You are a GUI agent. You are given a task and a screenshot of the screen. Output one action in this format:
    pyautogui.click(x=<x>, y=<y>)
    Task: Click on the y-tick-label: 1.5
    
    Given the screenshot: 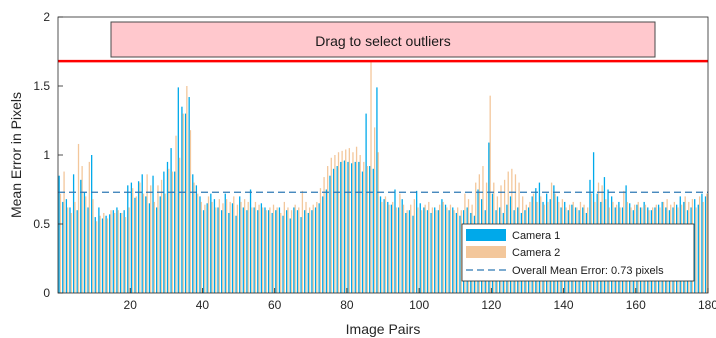 What is the action you would take?
    pyautogui.click(x=41, y=86)
    